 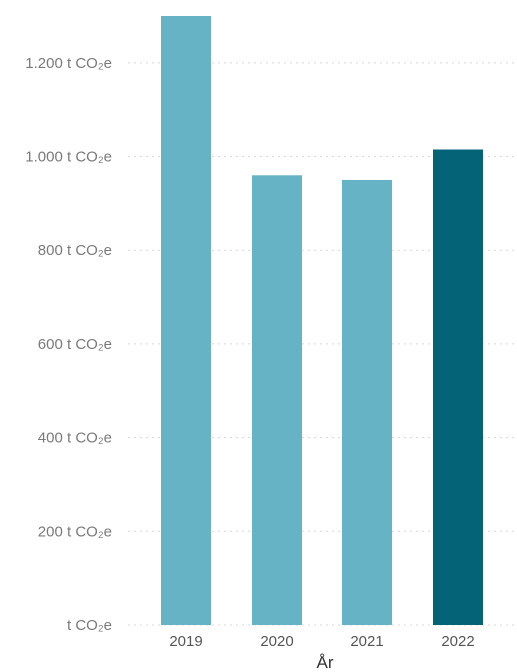 What do you see at coordinates (89, 625) in the screenshot?
I see `y-tick-label: t CO₂e` at bounding box center [89, 625].